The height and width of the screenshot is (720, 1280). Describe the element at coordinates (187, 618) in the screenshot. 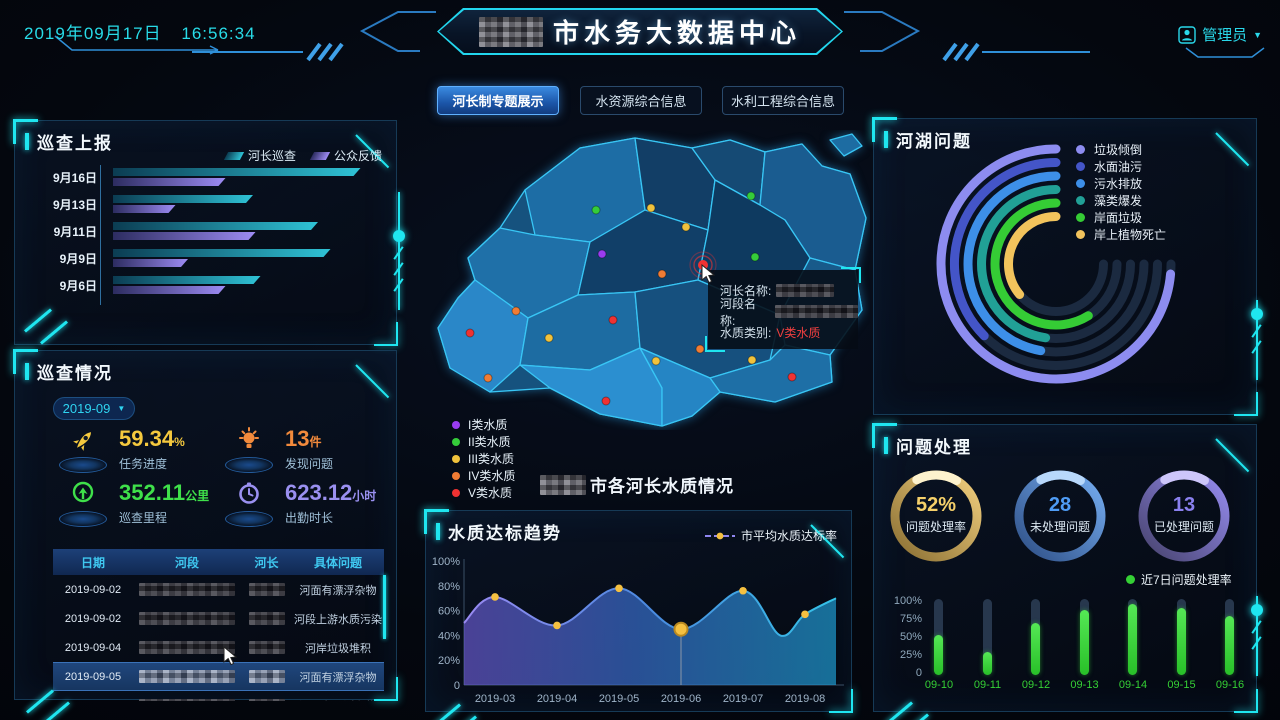

I see `cell-river-section` at that location.